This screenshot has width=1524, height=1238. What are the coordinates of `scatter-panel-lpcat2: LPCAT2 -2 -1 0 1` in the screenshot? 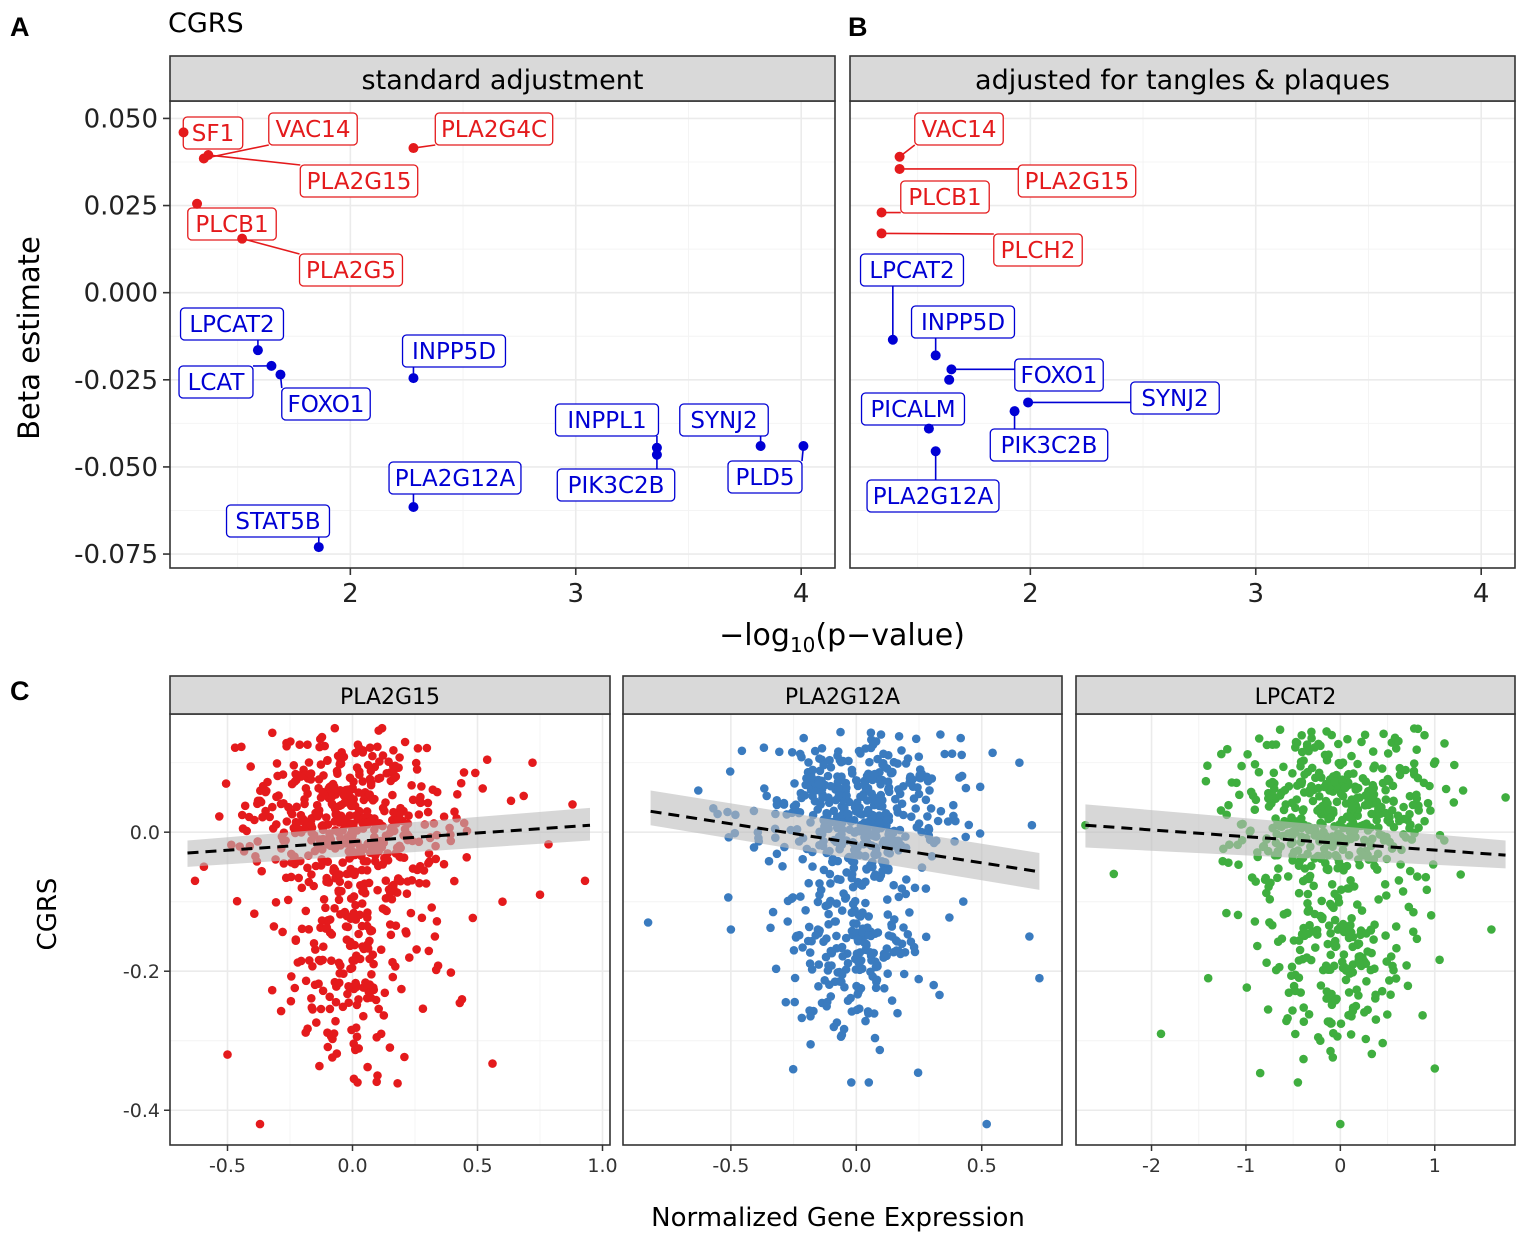 It's located at (1295, 926).